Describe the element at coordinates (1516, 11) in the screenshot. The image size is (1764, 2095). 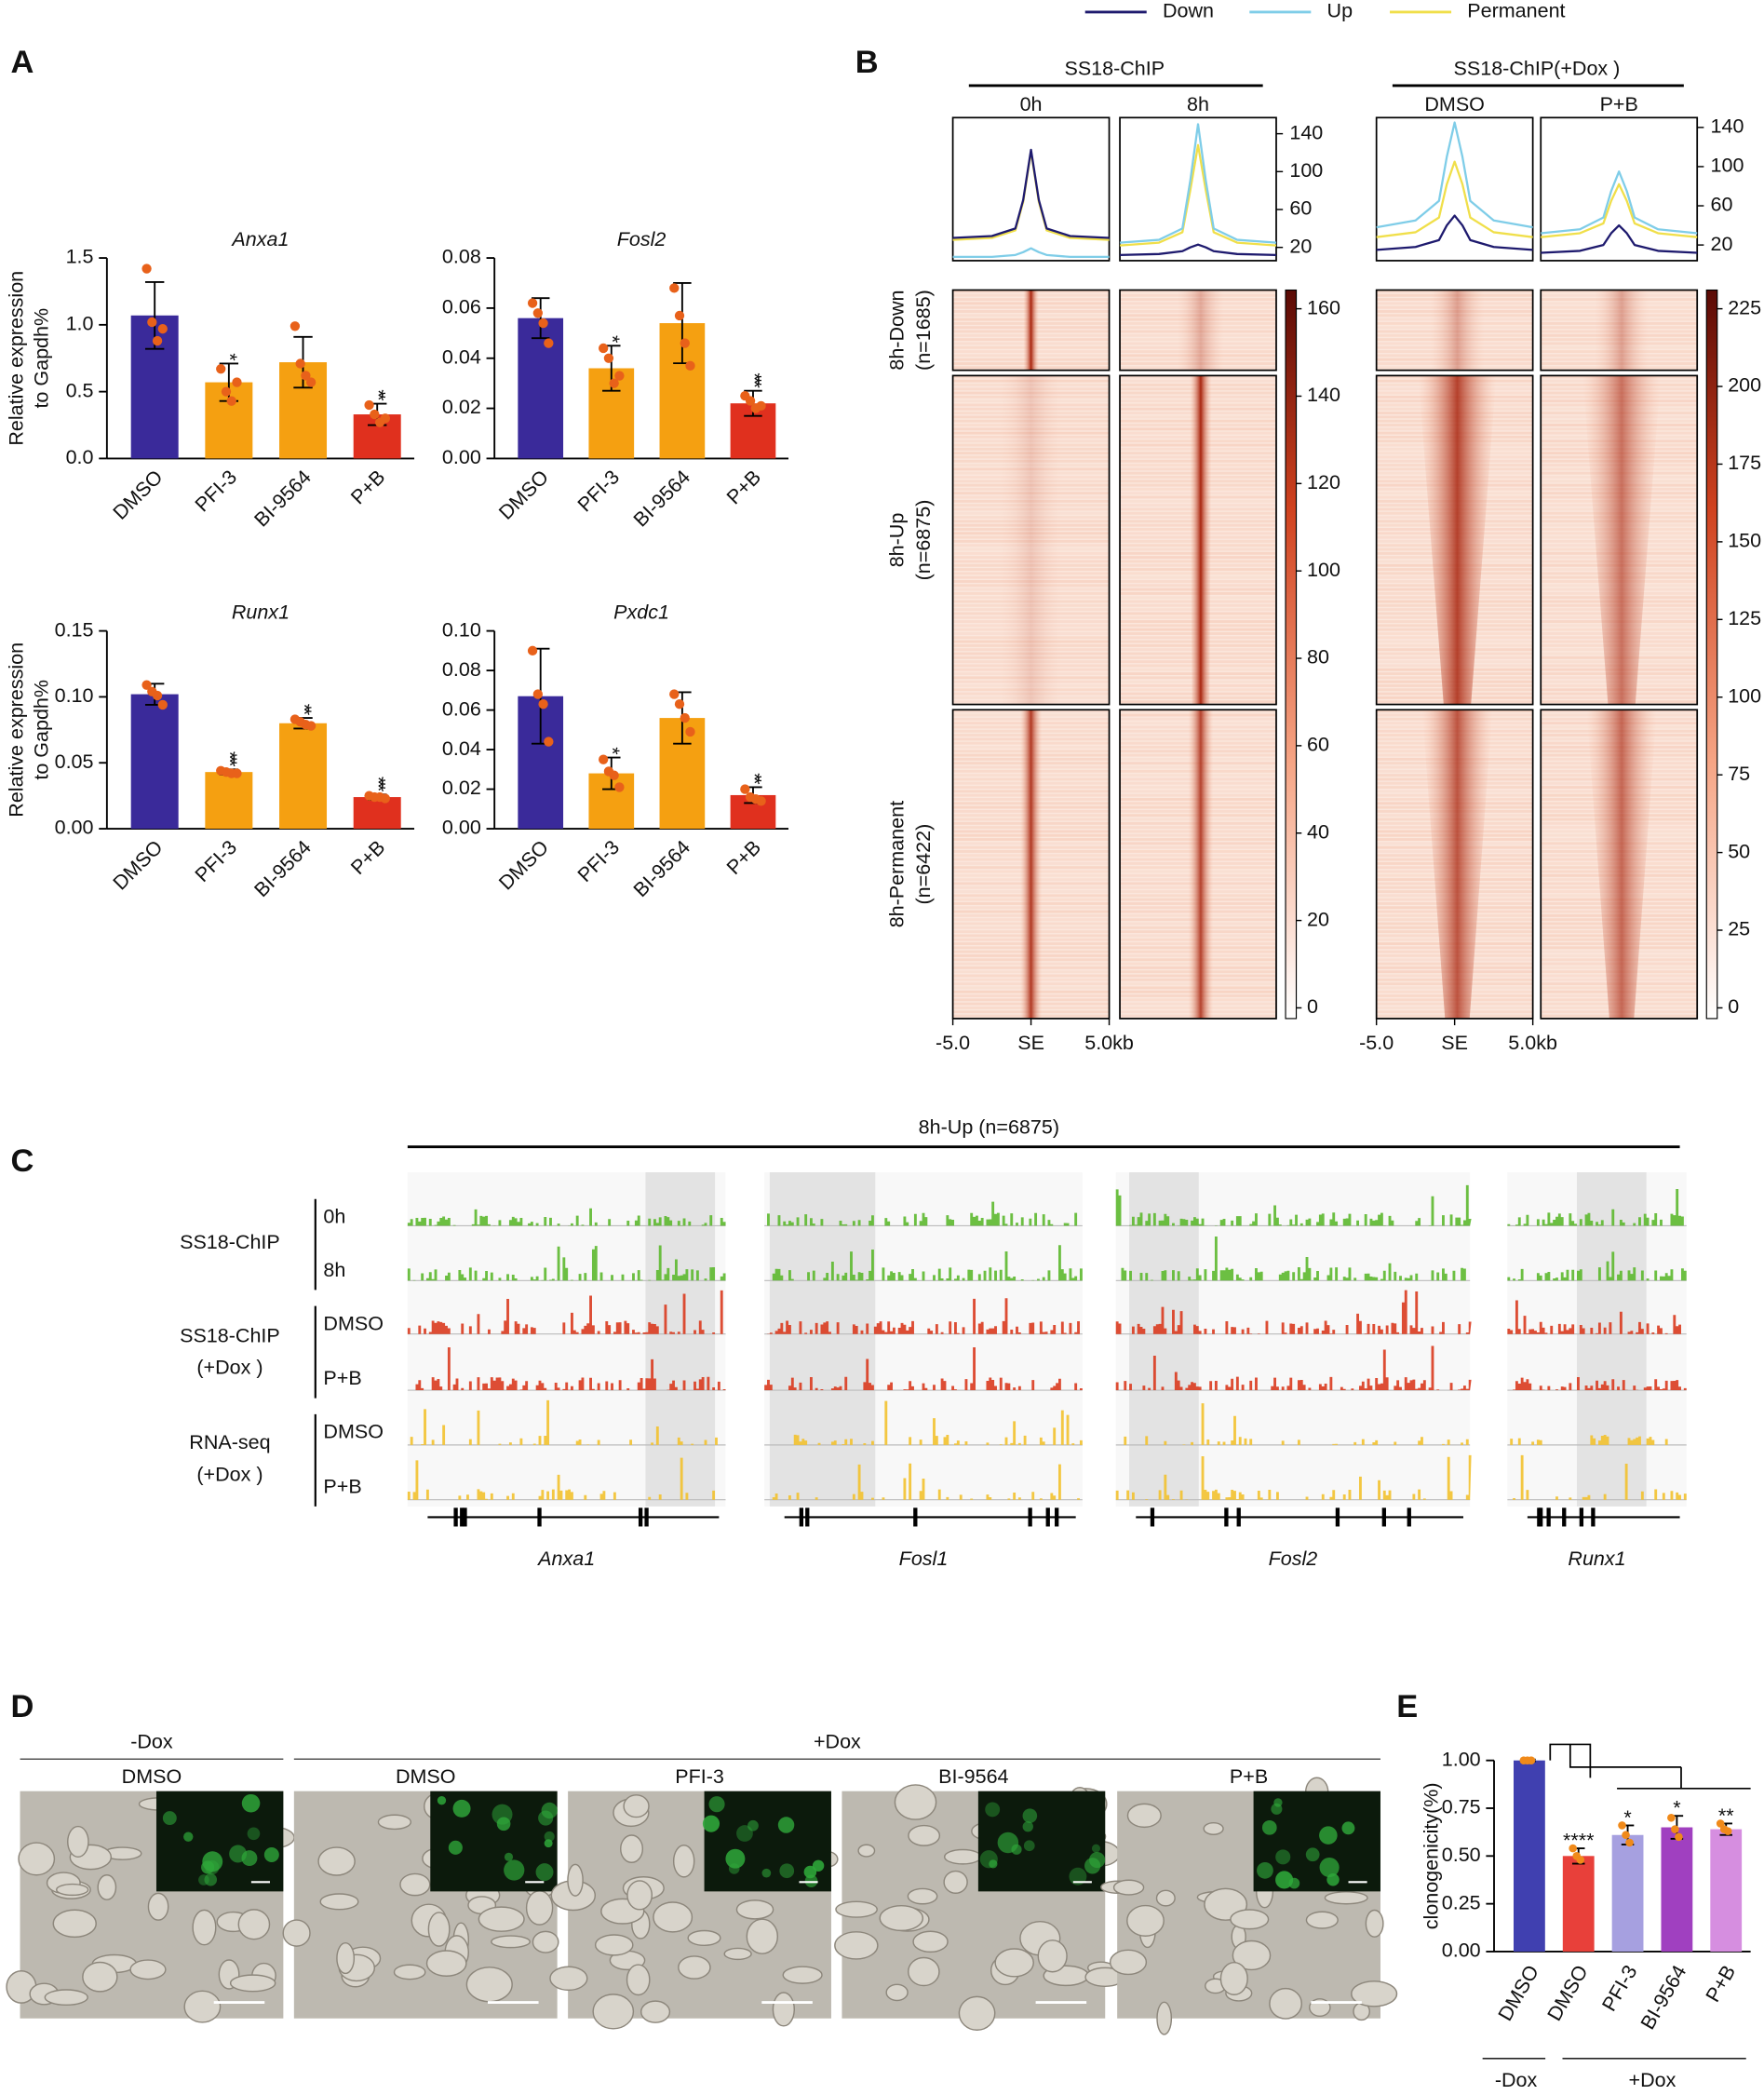
I see `legend-label: Permanent` at that location.